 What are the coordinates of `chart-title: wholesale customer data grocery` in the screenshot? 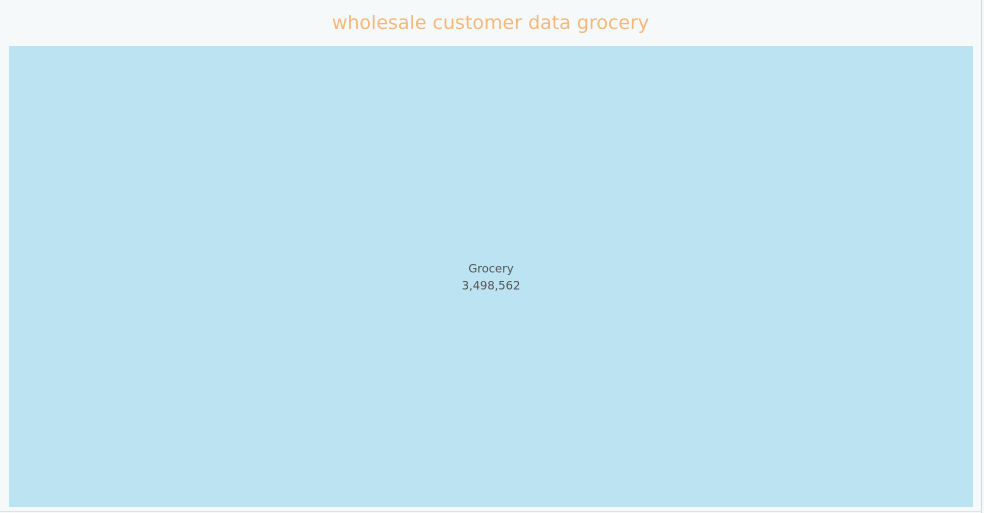 It's located at (490, 23).